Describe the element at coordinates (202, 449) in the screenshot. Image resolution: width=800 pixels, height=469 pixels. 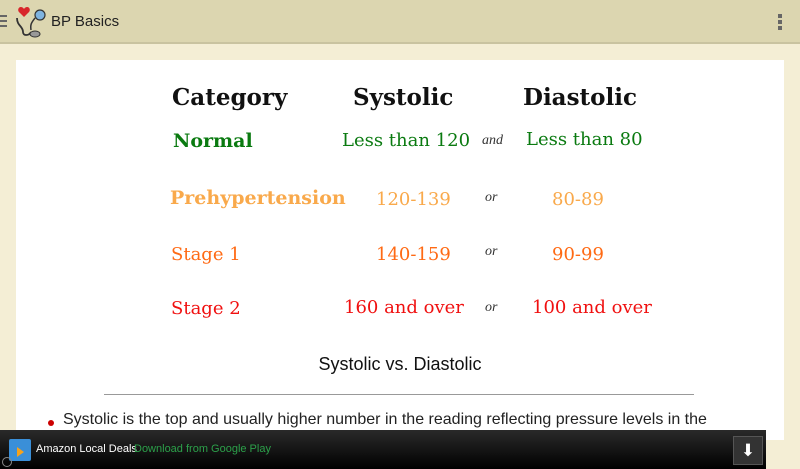
I see `ad-cta: Download from Google Play` at that location.